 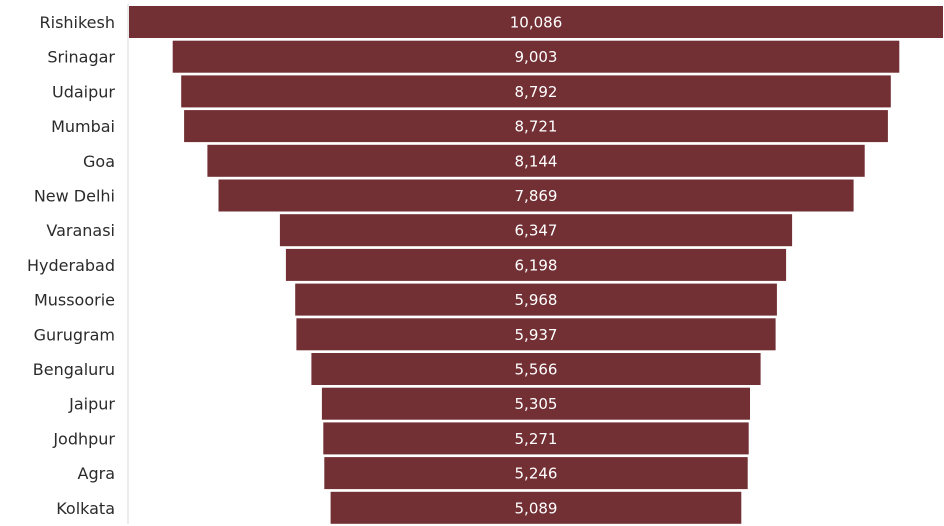 I want to click on category-label-bengaluru: Bengaluru, so click(x=74, y=369).